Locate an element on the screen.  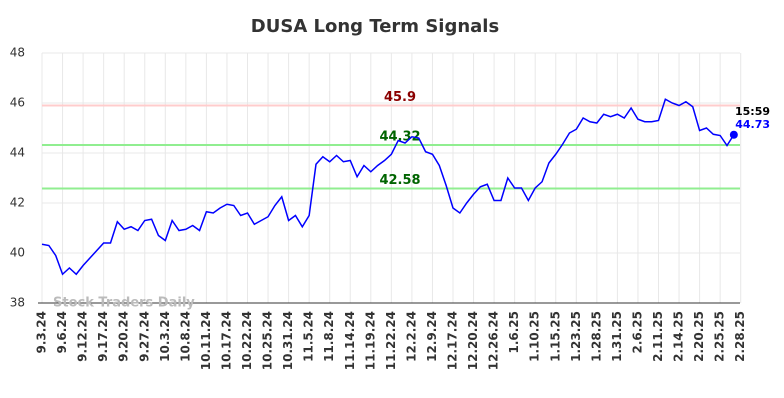
x-tick-label: 12.26.24 is located at coordinates (494, 340).